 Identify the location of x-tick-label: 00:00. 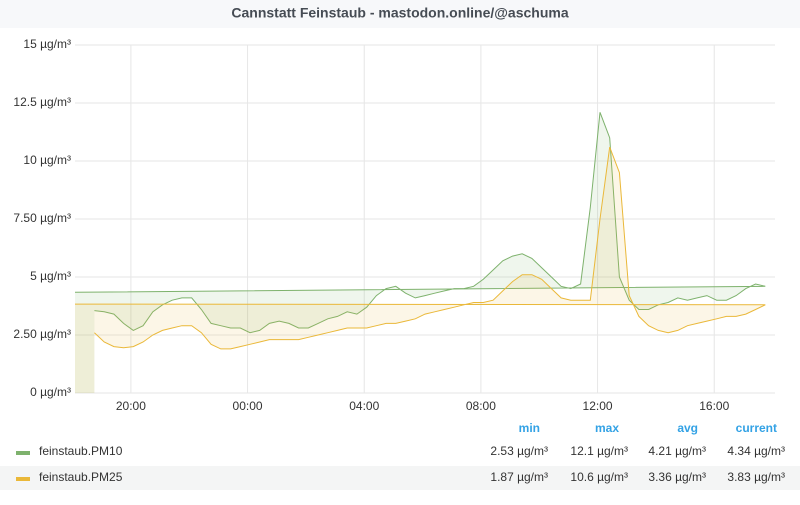
(248, 406).